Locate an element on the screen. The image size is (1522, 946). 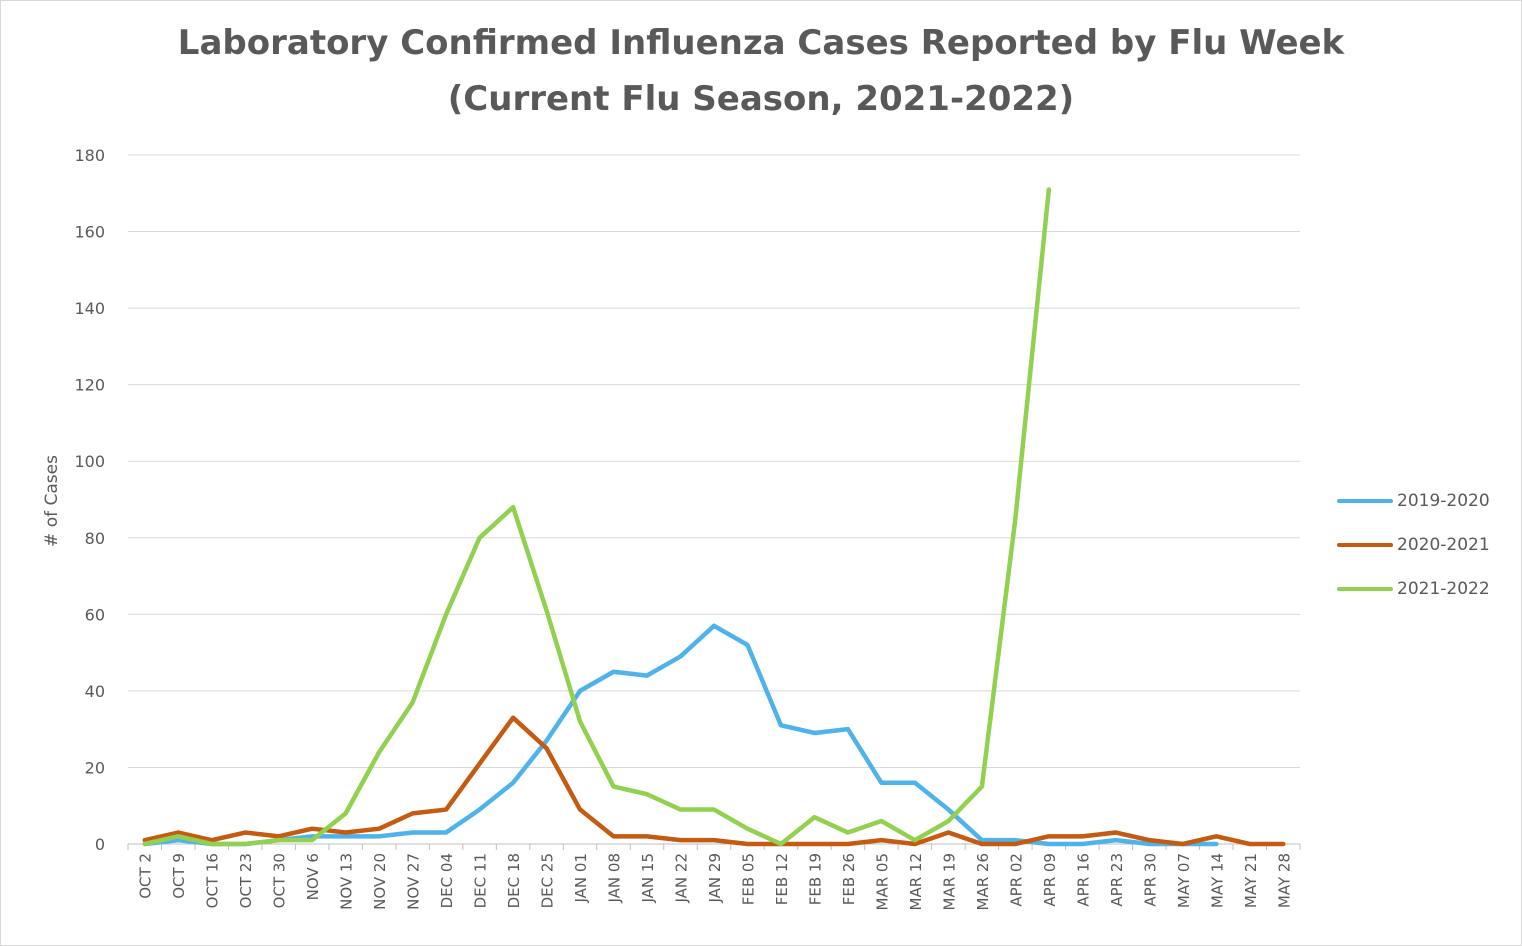
legend-item: 2020-2021 is located at coordinates (1427, 545).